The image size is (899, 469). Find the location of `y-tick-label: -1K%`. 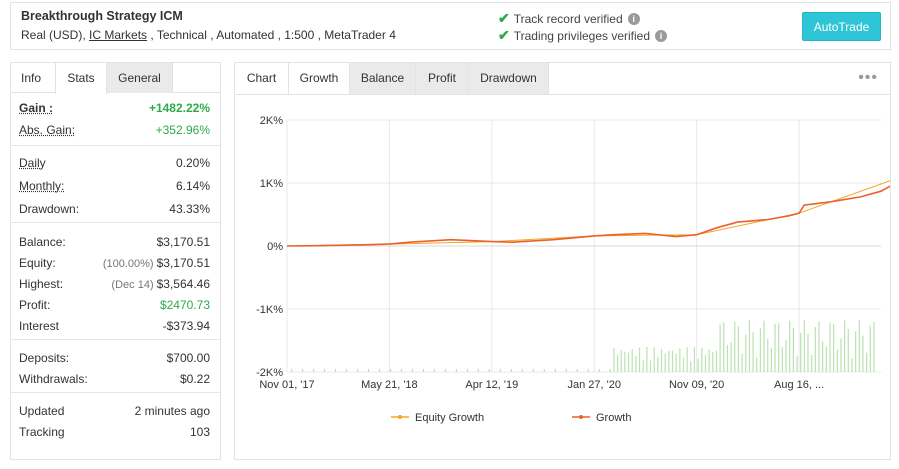

y-tick-label: -1K% is located at coordinates (269, 310).